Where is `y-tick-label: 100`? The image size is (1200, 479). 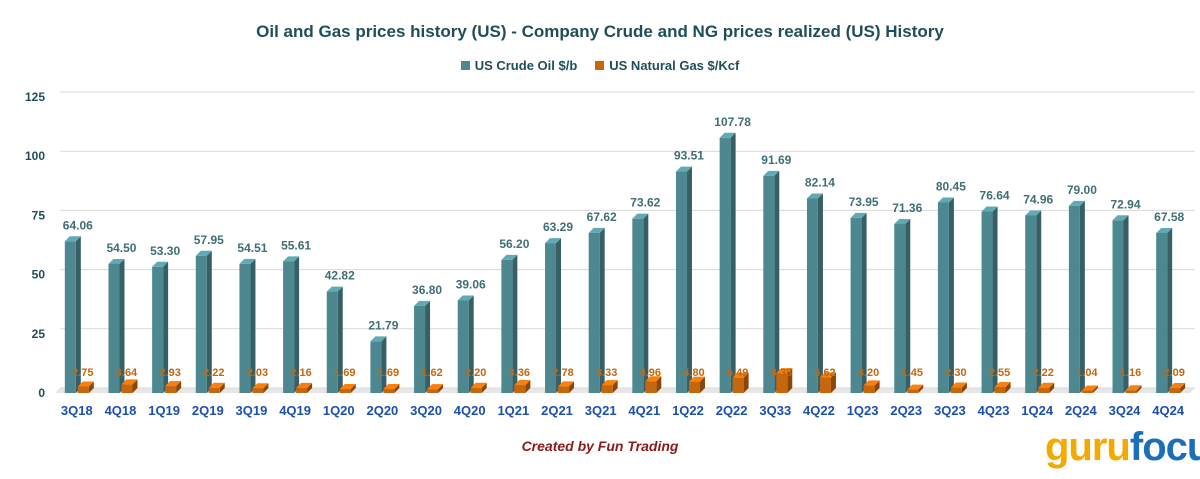
y-tick-label: 100 is located at coordinates (35, 156).